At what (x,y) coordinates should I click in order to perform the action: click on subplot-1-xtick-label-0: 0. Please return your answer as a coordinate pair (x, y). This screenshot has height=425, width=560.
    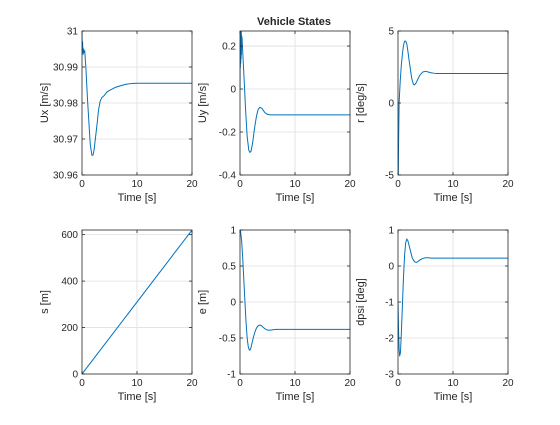
    Looking at the image, I should click on (82, 184).